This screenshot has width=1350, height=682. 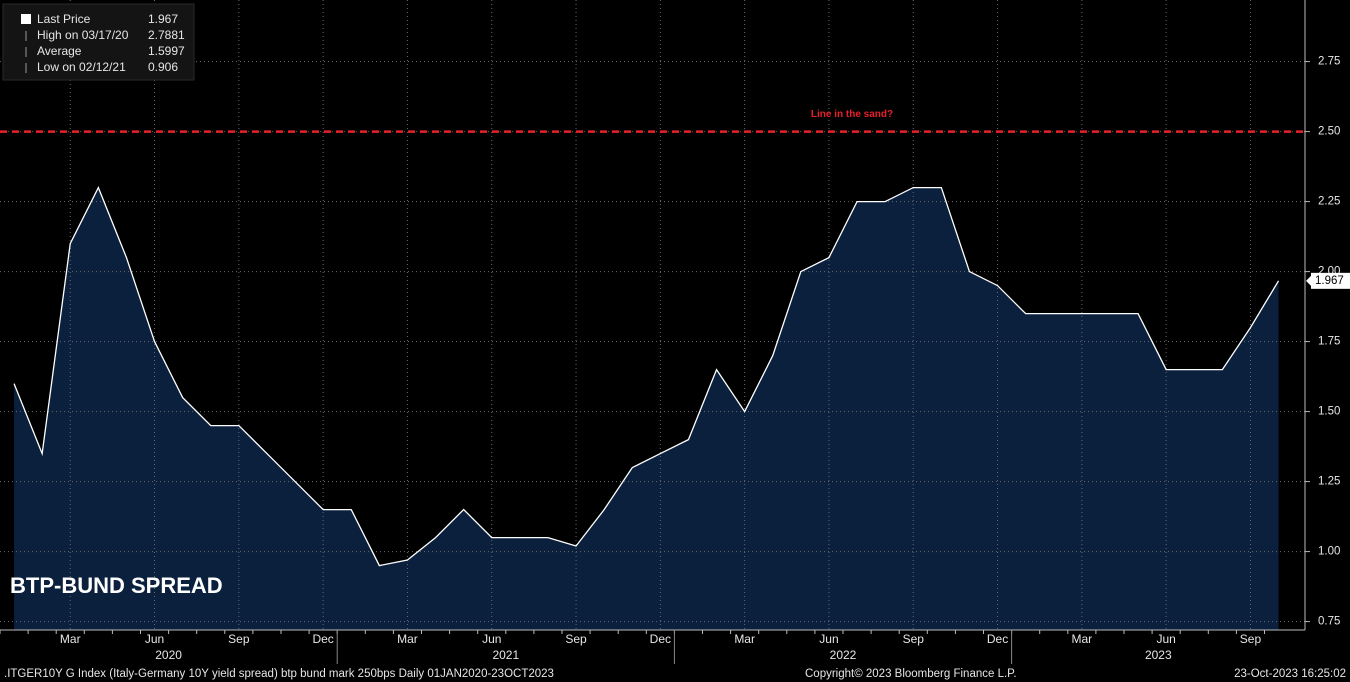 I want to click on reference-label: Line in the sand?, so click(x=852, y=114).